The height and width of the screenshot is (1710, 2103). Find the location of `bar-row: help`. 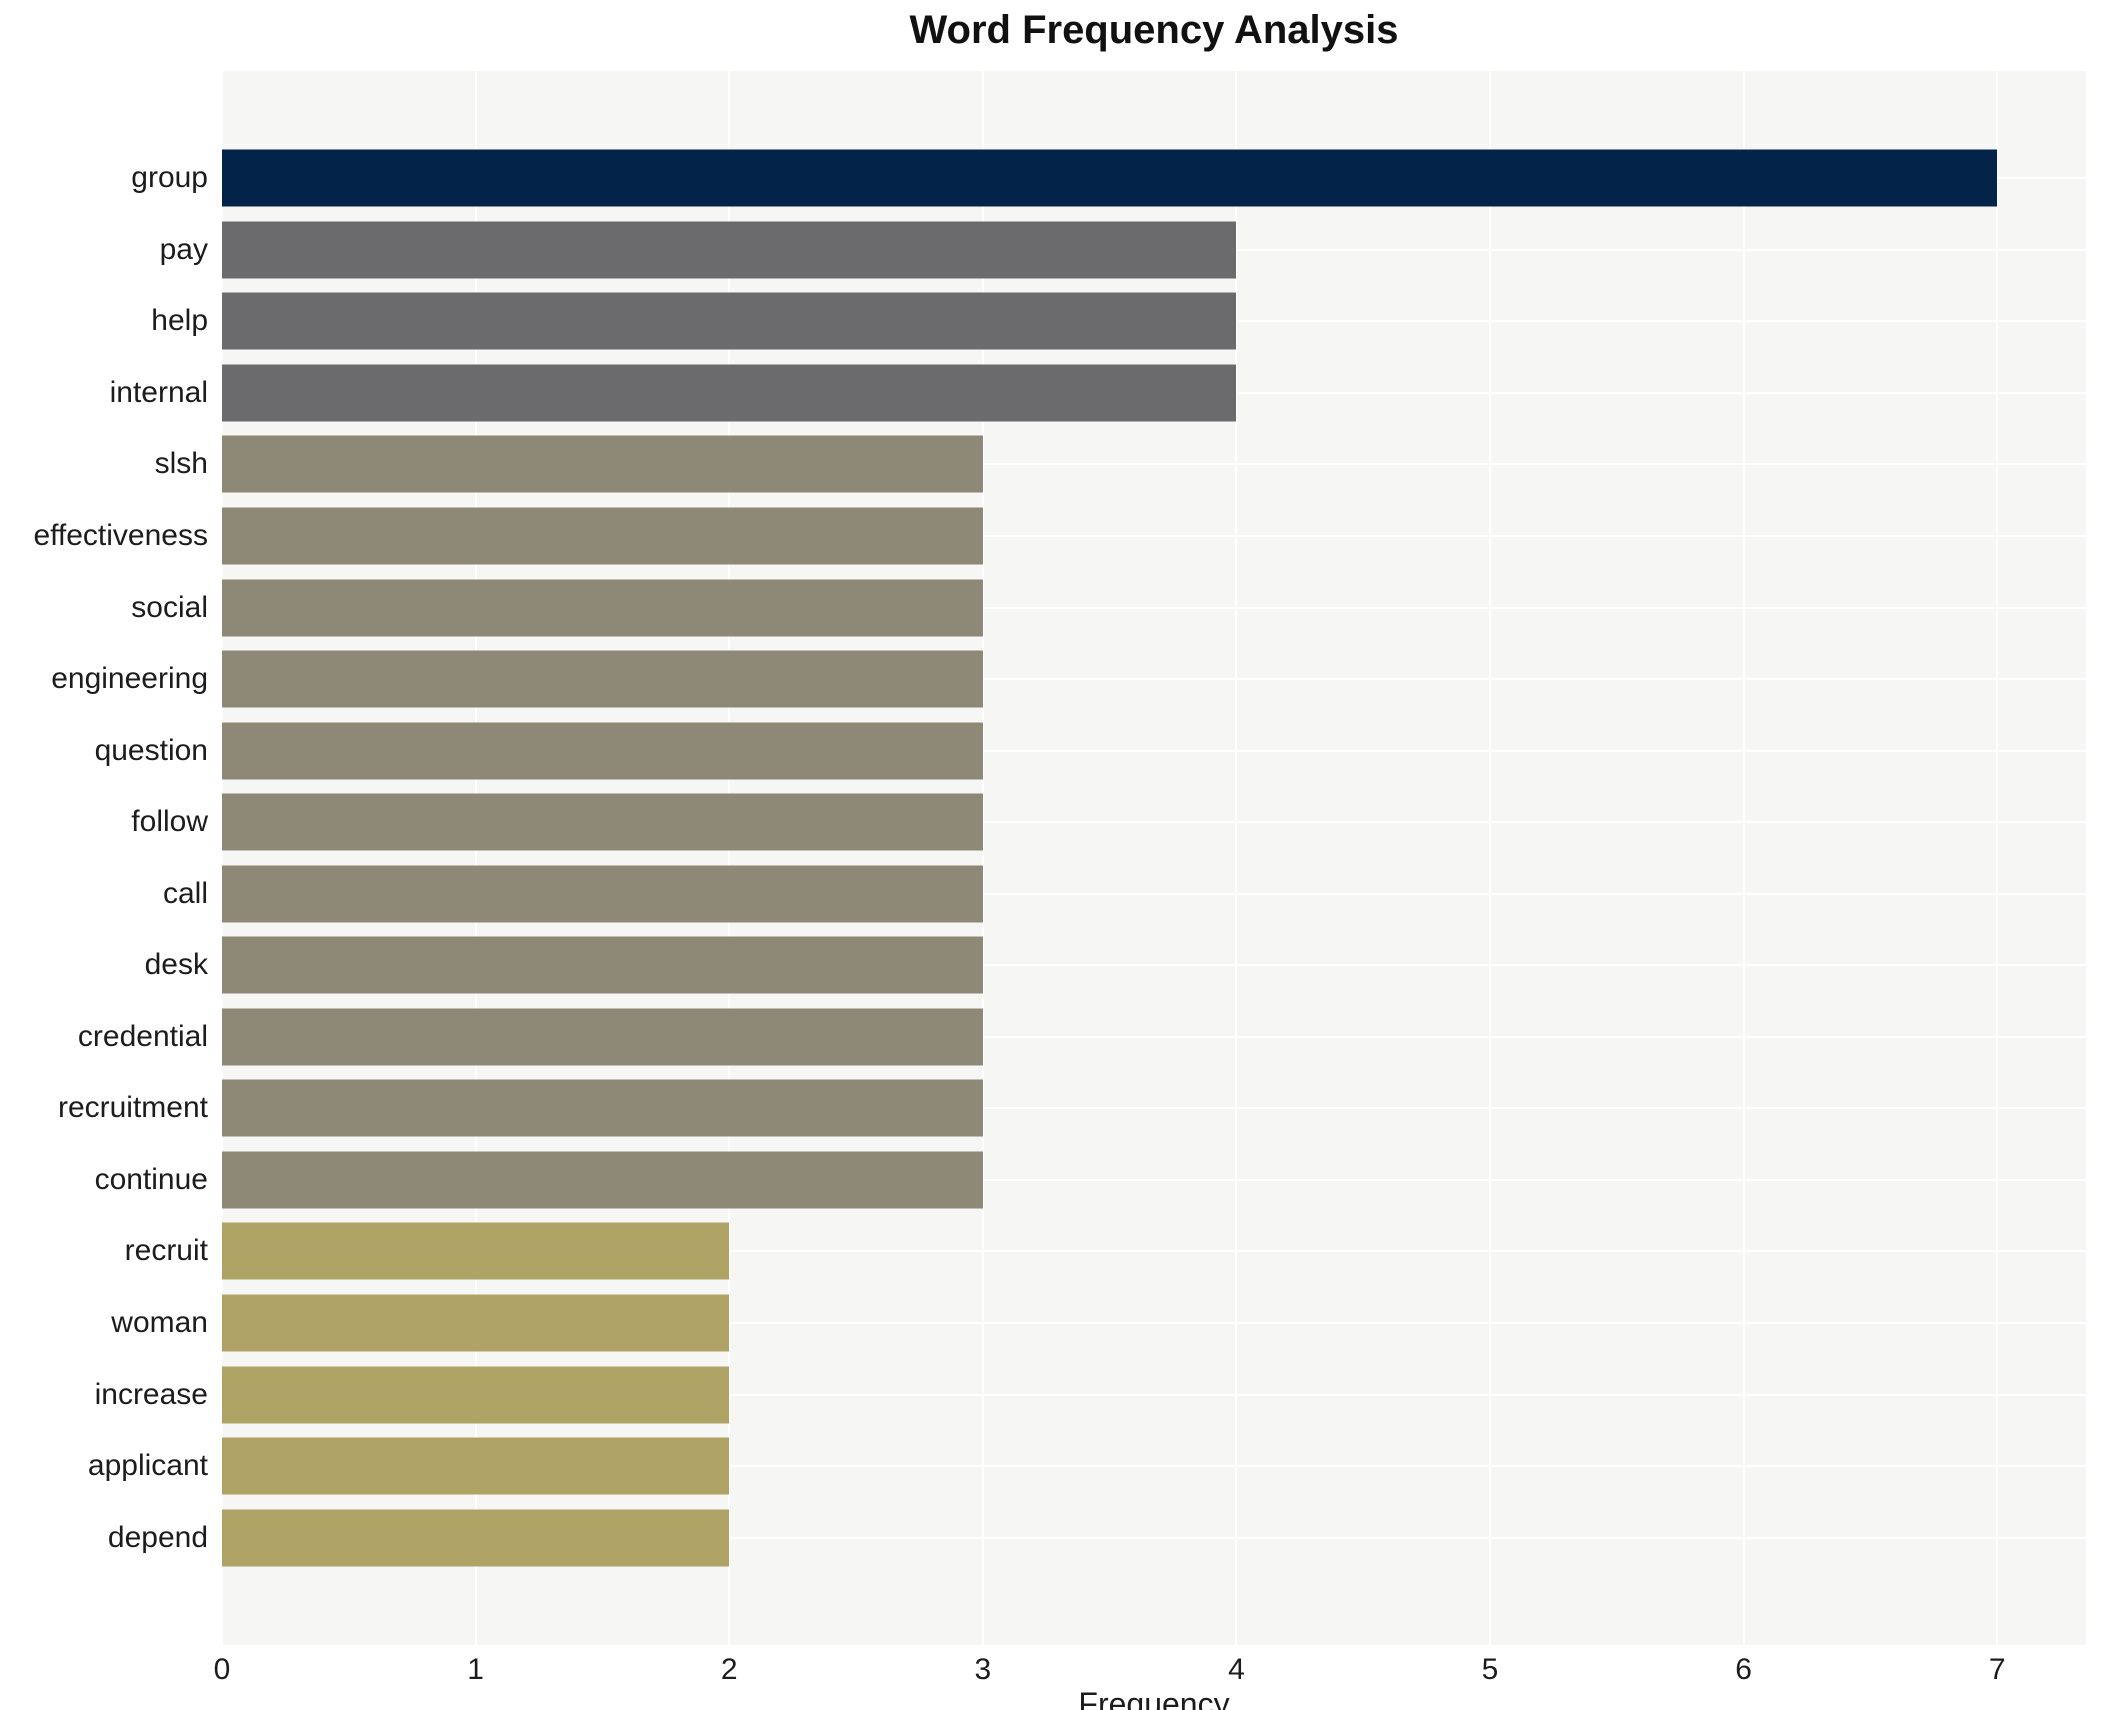

bar-row: help is located at coordinates (1118, 322).